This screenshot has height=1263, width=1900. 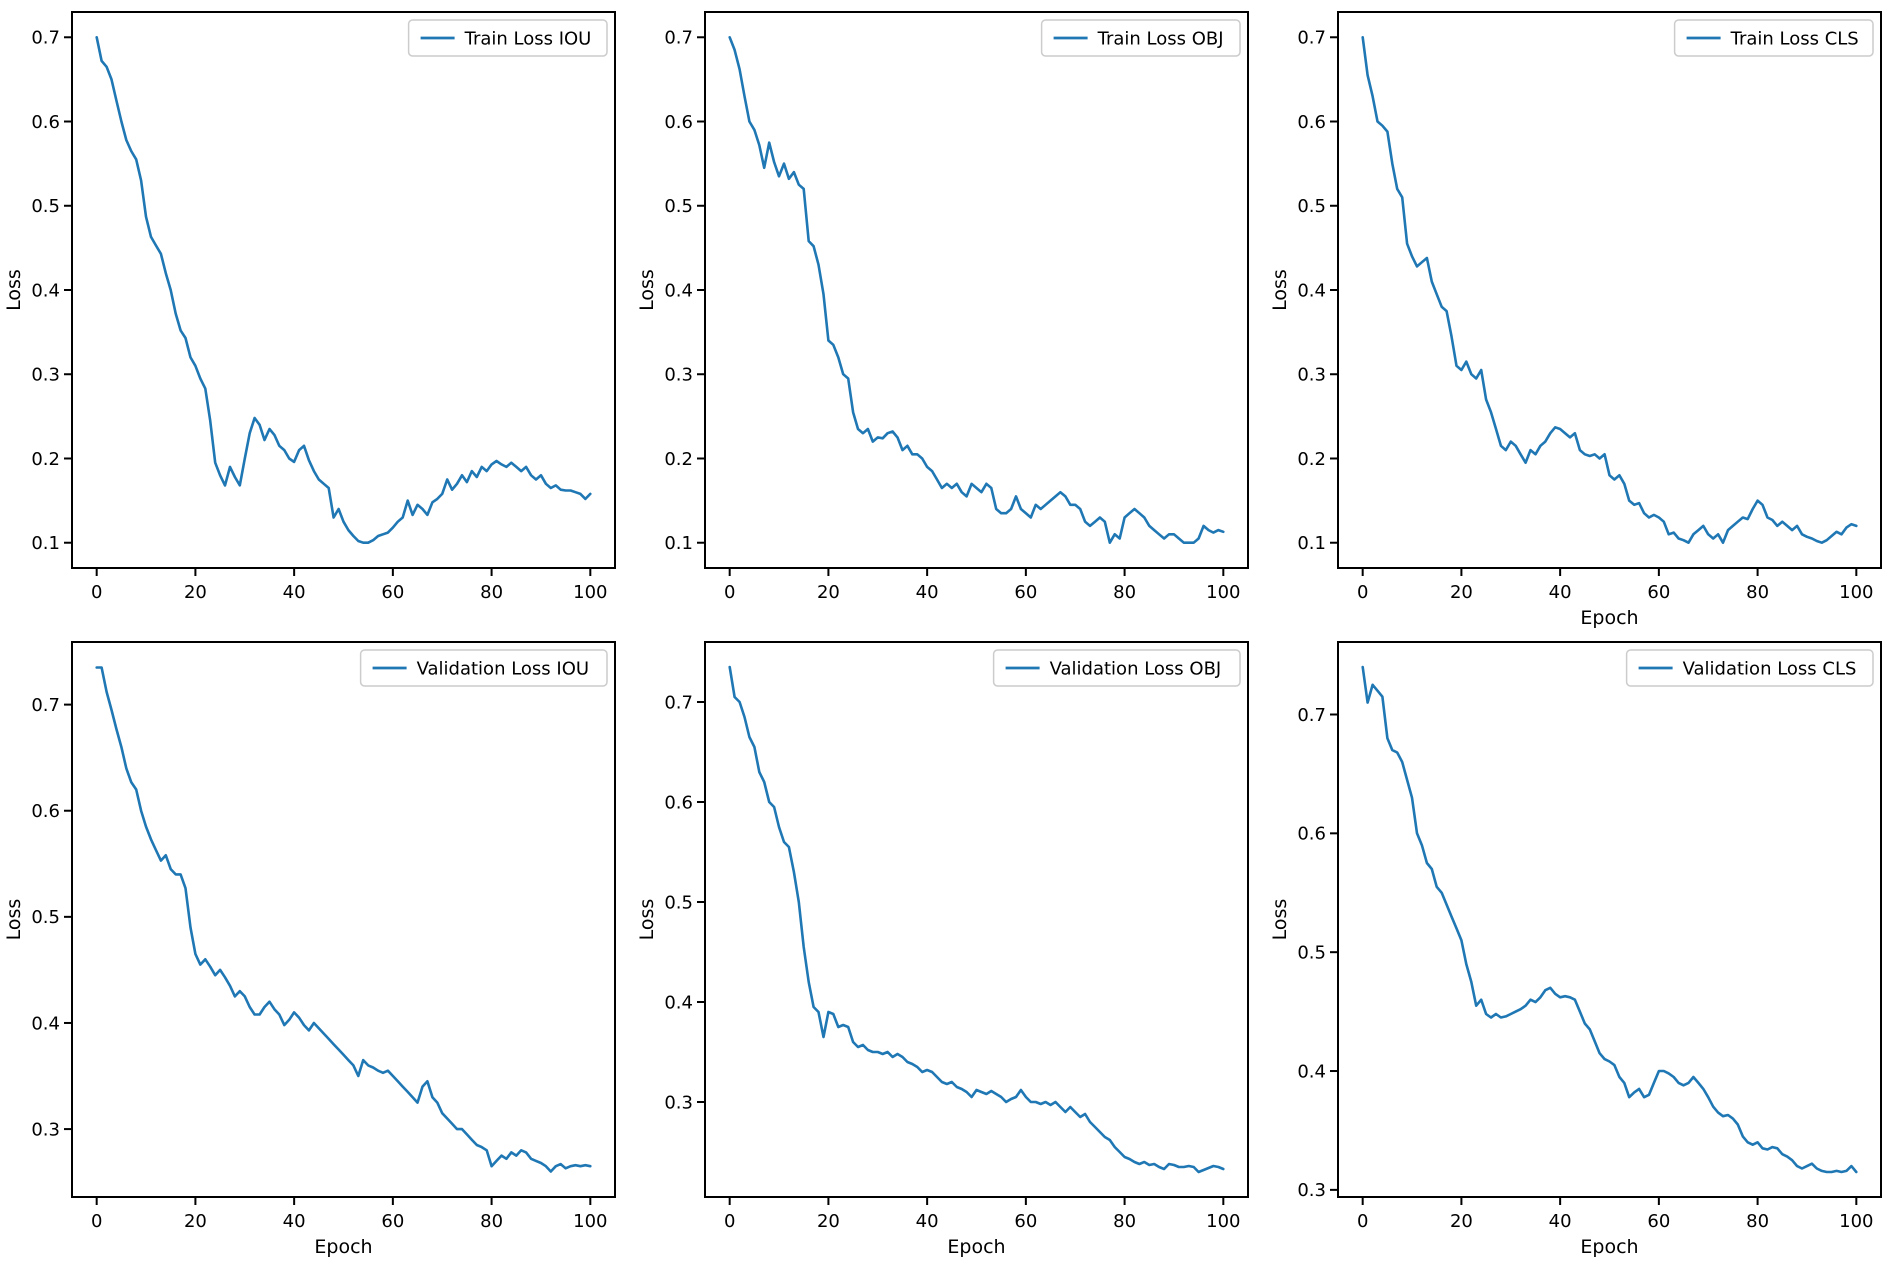 What do you see at coordinates (1160, 38) in the screenshot?
I see `legend-label: Train Loss OBJ` at bounding box center [1160, 38].